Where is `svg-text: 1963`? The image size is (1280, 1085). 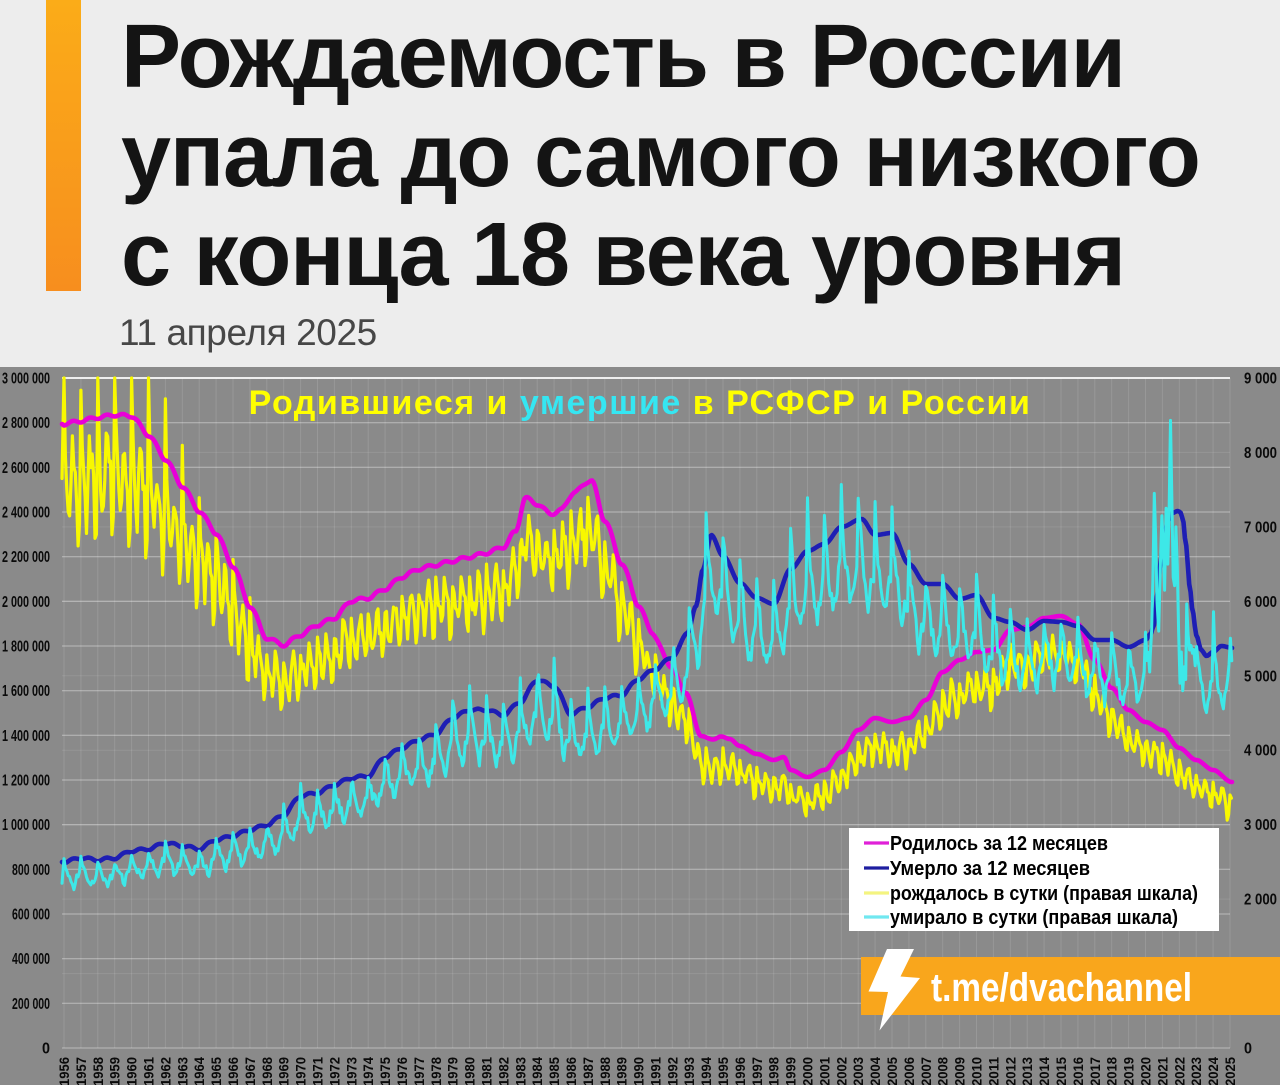 svg-text: 1963 is located at coordinates (182, 1071).